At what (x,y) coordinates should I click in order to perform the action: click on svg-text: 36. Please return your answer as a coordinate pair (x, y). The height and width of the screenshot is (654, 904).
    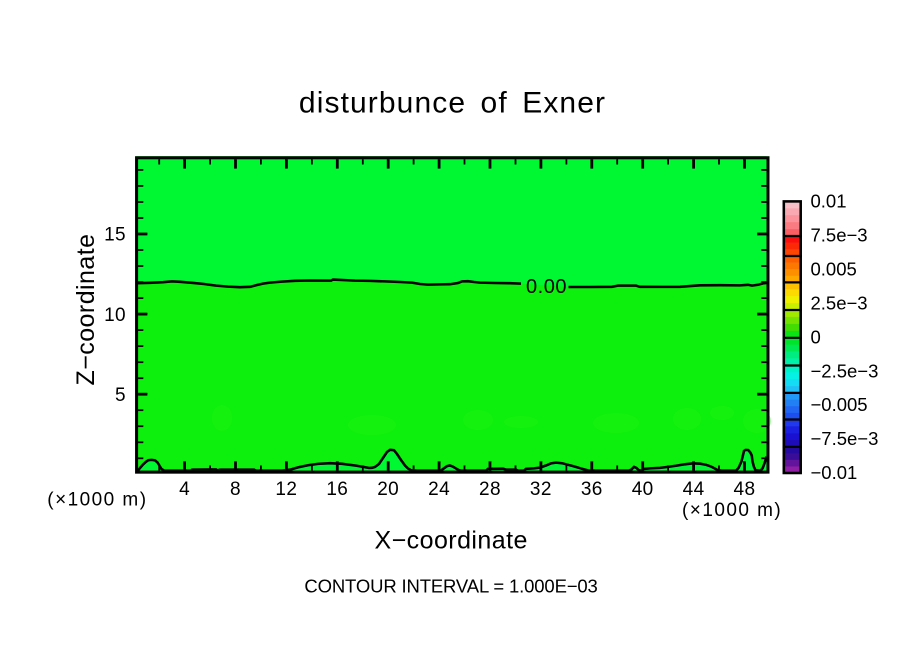
    Looking at the image, I should click on (592, 489).